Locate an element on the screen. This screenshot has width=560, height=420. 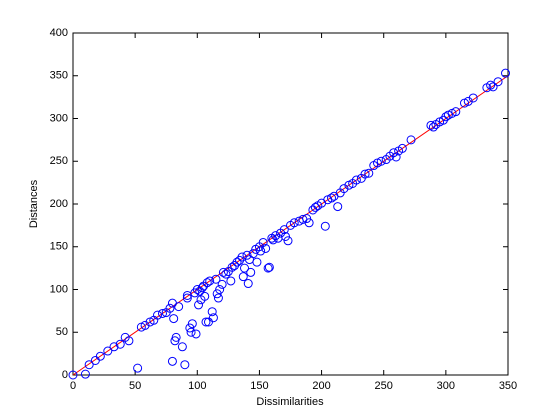
x-tick-label: 300 is located at coordinates (446, 386).